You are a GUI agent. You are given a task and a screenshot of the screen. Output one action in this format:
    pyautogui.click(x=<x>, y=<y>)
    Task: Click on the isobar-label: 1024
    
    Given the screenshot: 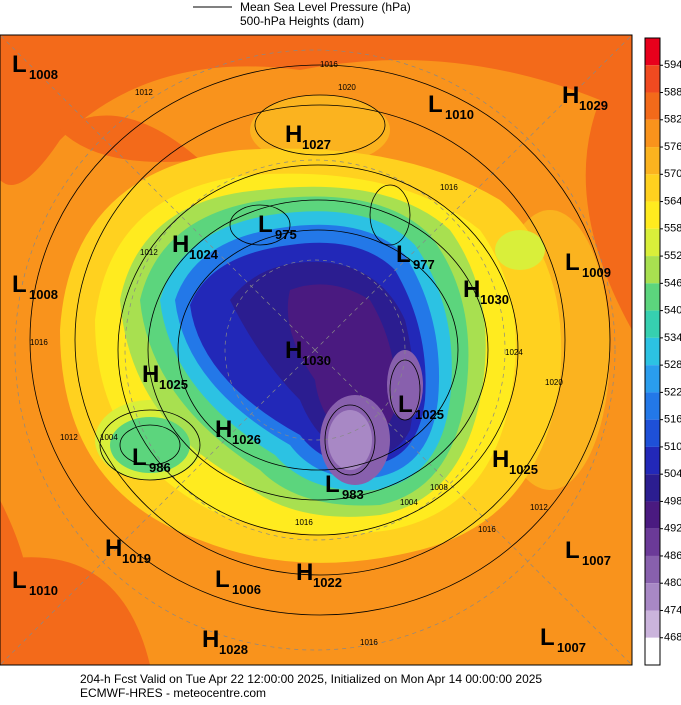 What is the action you would take?
    pyautogui.click(x=514, y=352)
    